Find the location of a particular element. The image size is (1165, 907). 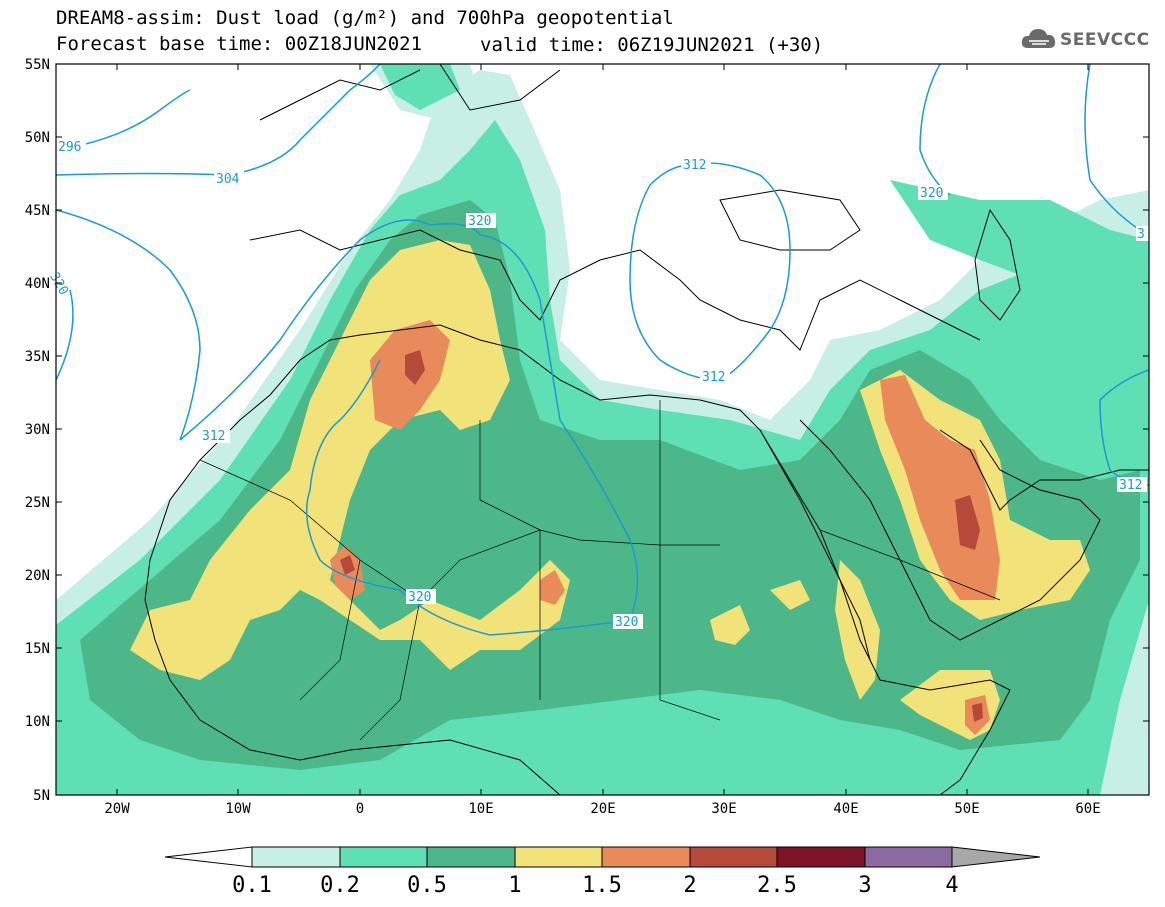

lon-labels: 20W 10W 0 10E 20E 30E 40E 50E 60E is located at coordinates (602, 809).